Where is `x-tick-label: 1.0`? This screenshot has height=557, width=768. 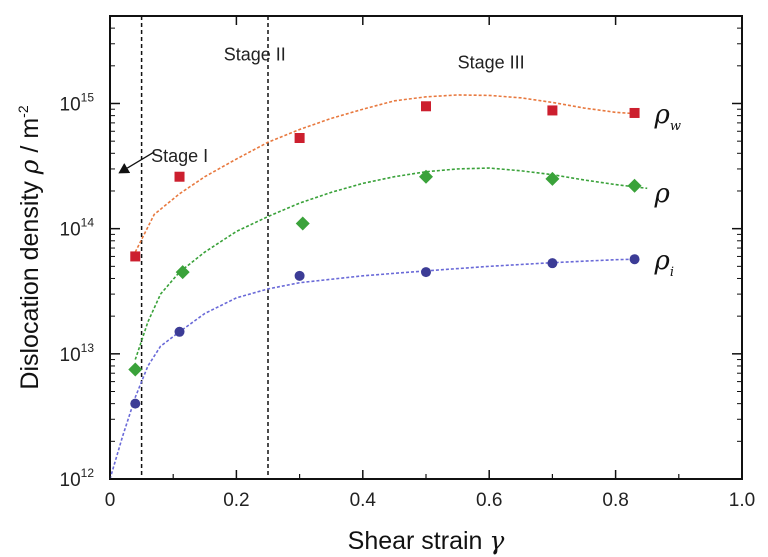
x-tick-label: 1.0 is located at coordinates (742, 500).